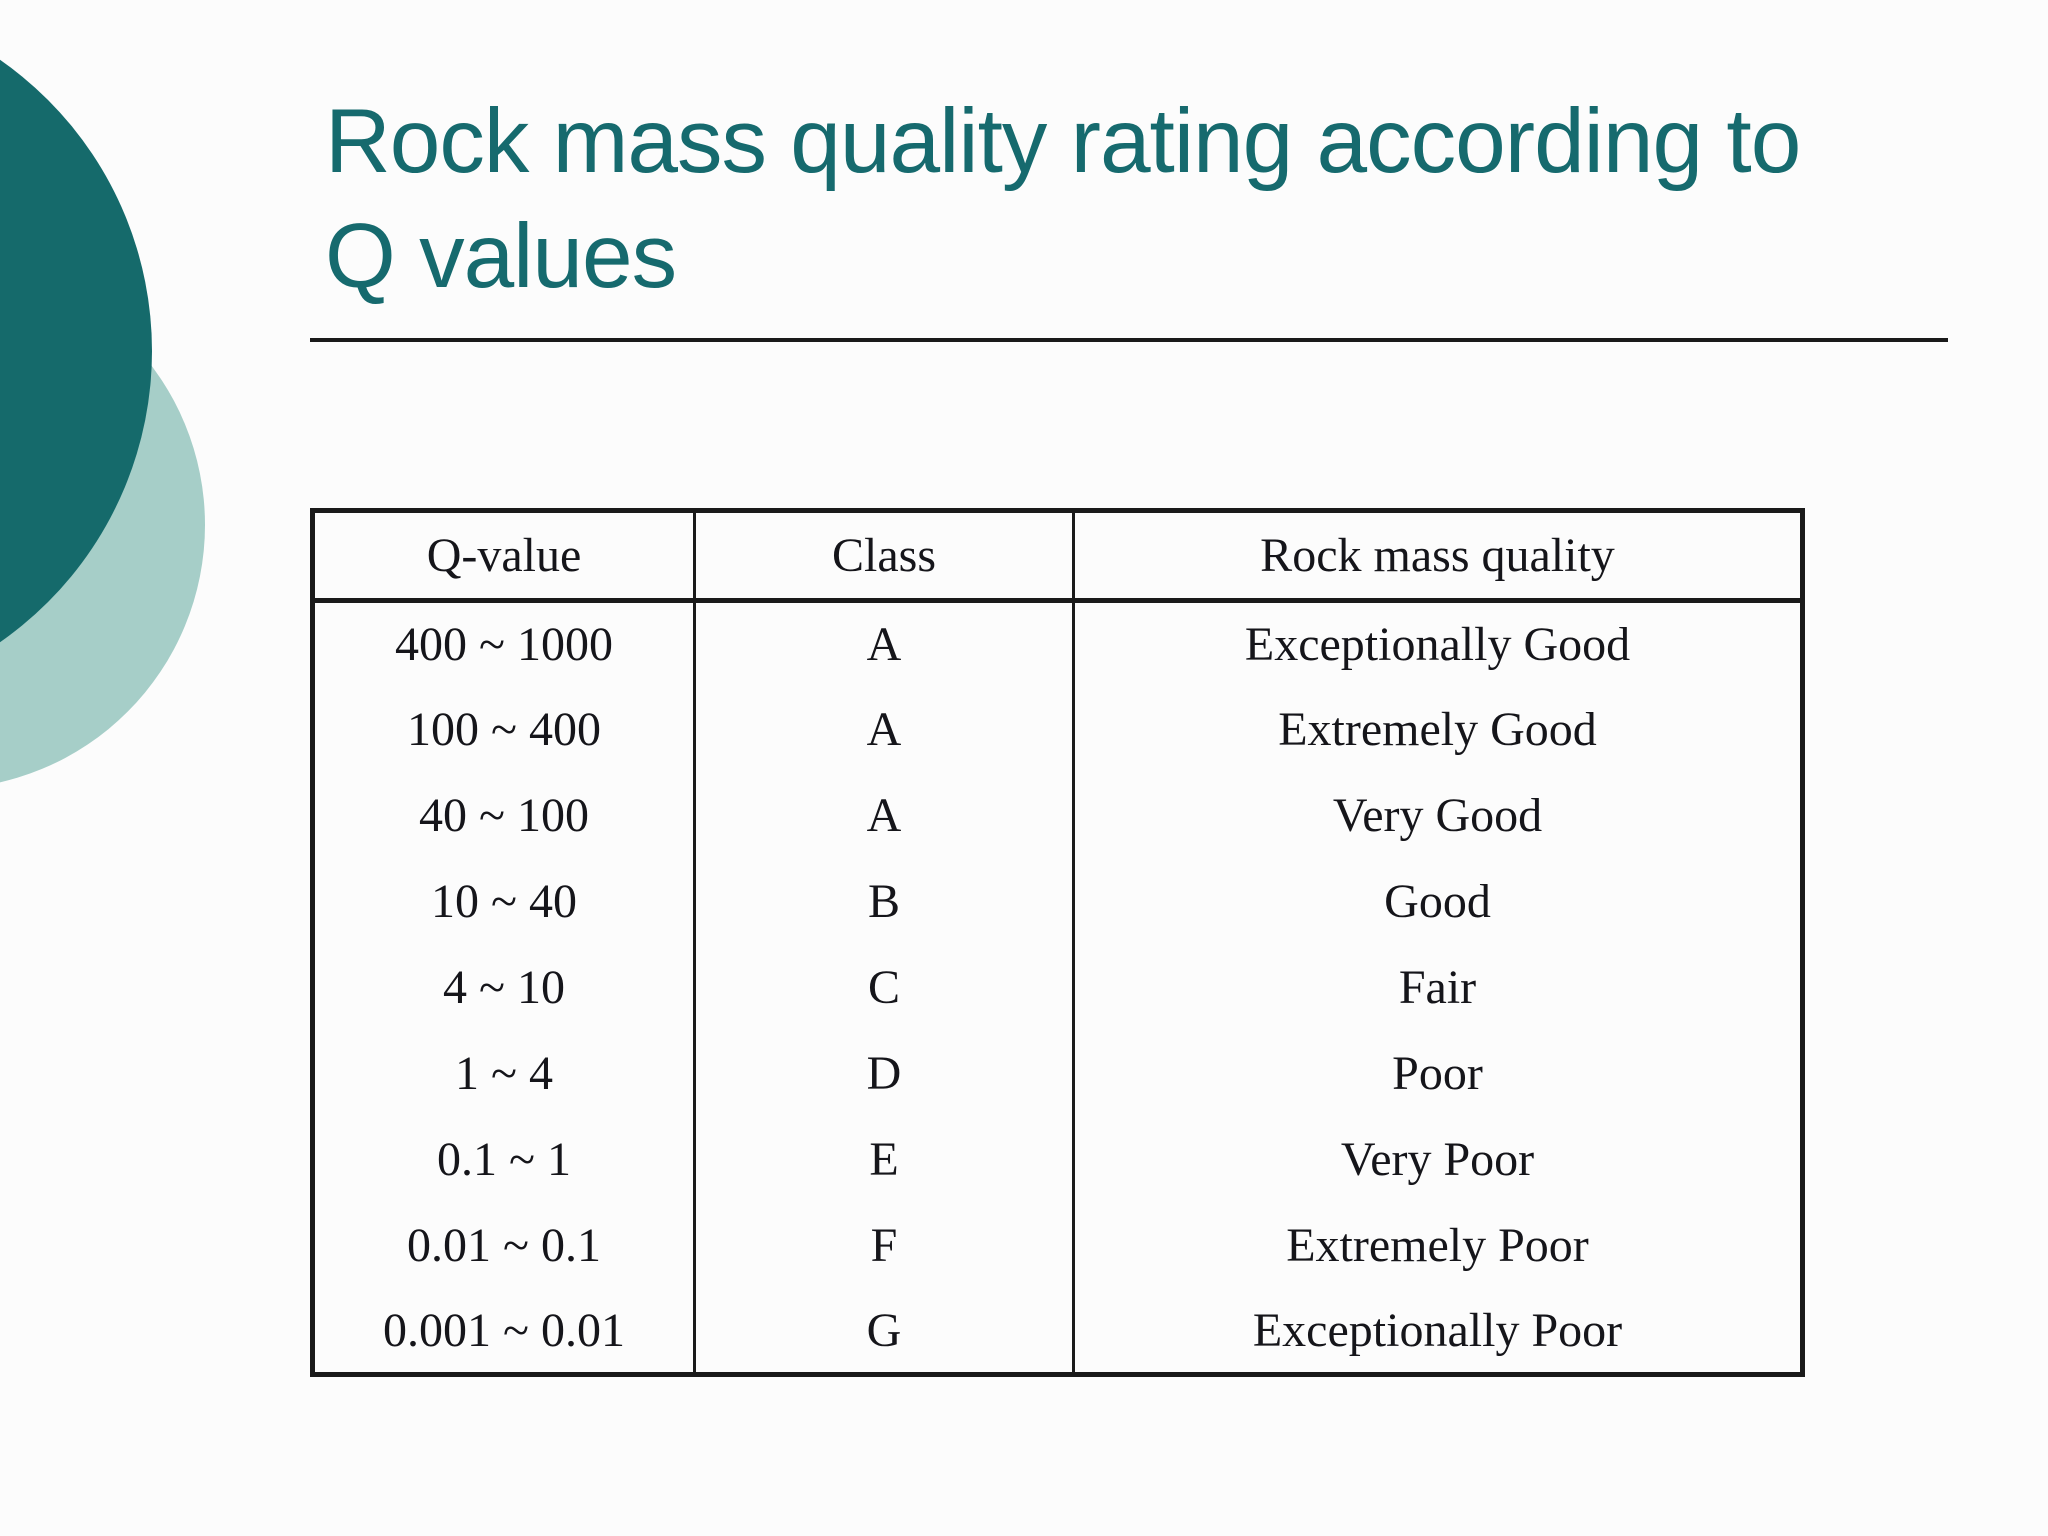 Image resolution: width=2048 pixels, height=1536 pixels. I want to click on table-row: 400 ~ 1000 A Exceptionally Good, so click(1057, 643).